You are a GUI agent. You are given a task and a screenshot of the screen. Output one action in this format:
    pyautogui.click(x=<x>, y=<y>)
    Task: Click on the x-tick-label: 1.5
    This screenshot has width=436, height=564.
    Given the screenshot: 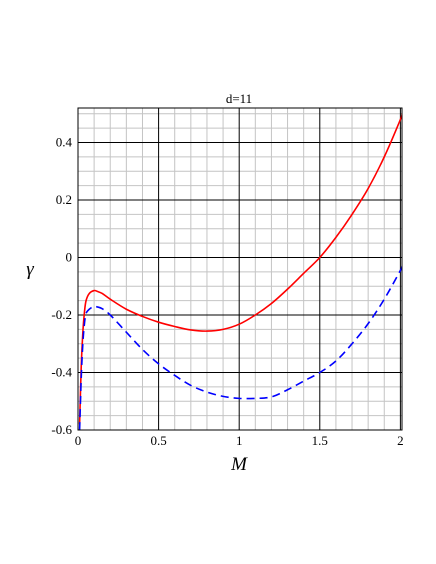 What is the action you would take?
    pyautogui.click(x=320, y=440)
    